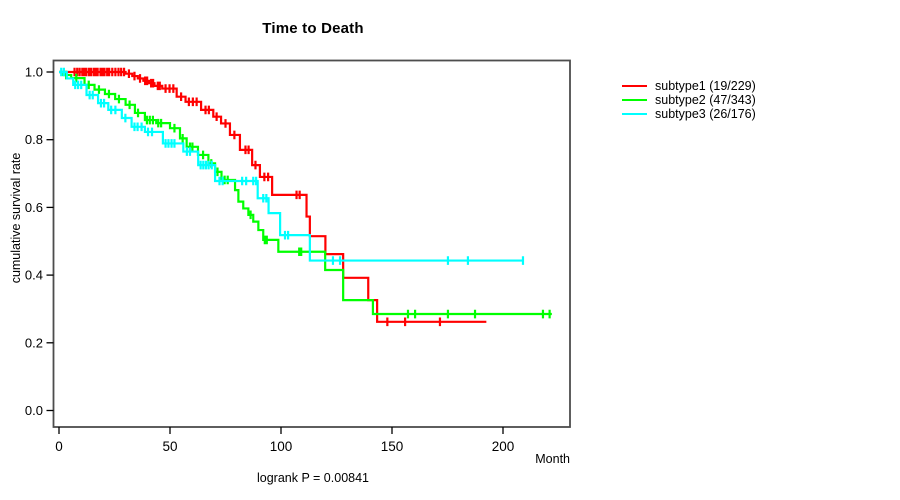 This screenshot has width=900, height=500. I want to click on legend-item-subtype2: subtype2 (47/343), so click(689, 100).